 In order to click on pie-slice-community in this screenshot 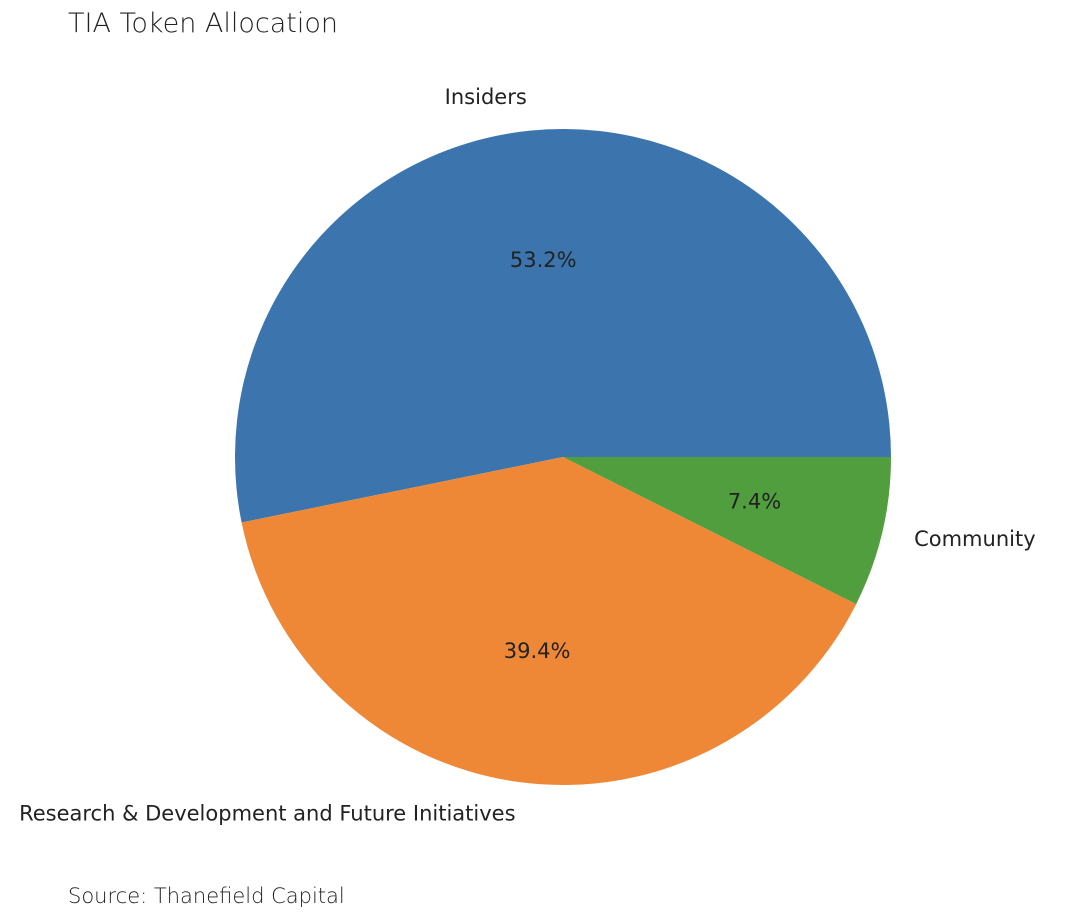, I will do `click(727, 531)`.